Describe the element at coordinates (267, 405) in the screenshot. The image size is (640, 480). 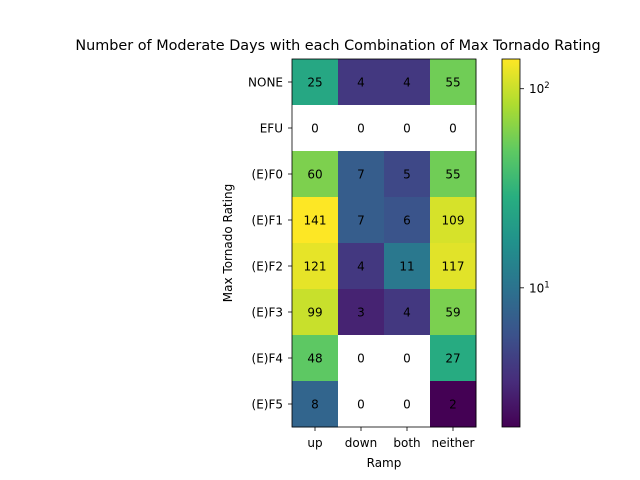
I see `y-tick-label: (E)F5` at that location.